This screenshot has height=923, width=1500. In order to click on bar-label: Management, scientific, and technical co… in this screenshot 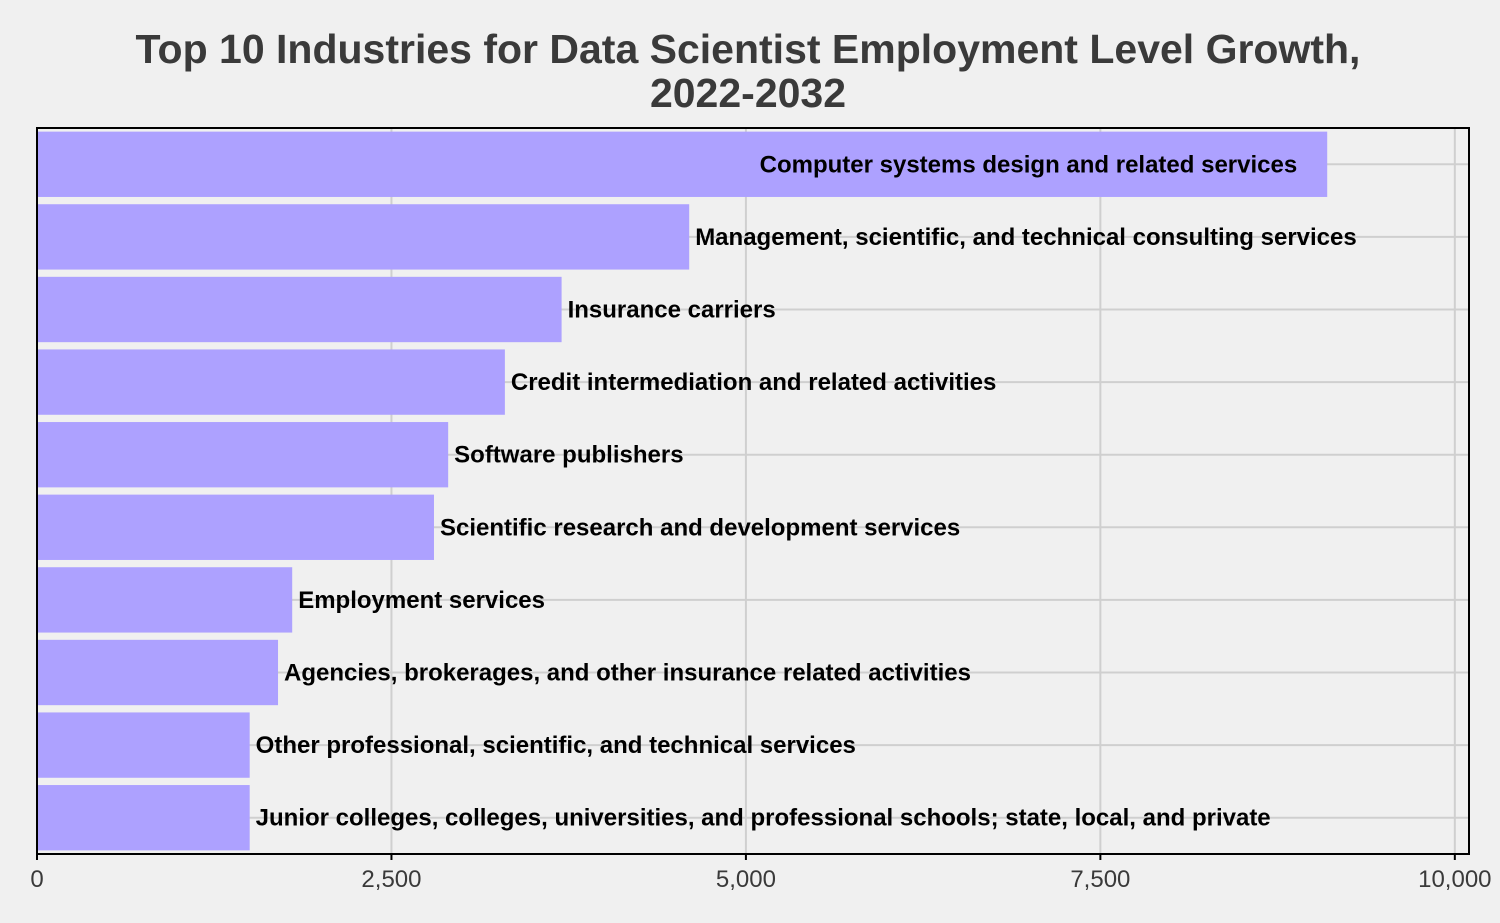, I will do `click(1026, 237)`.